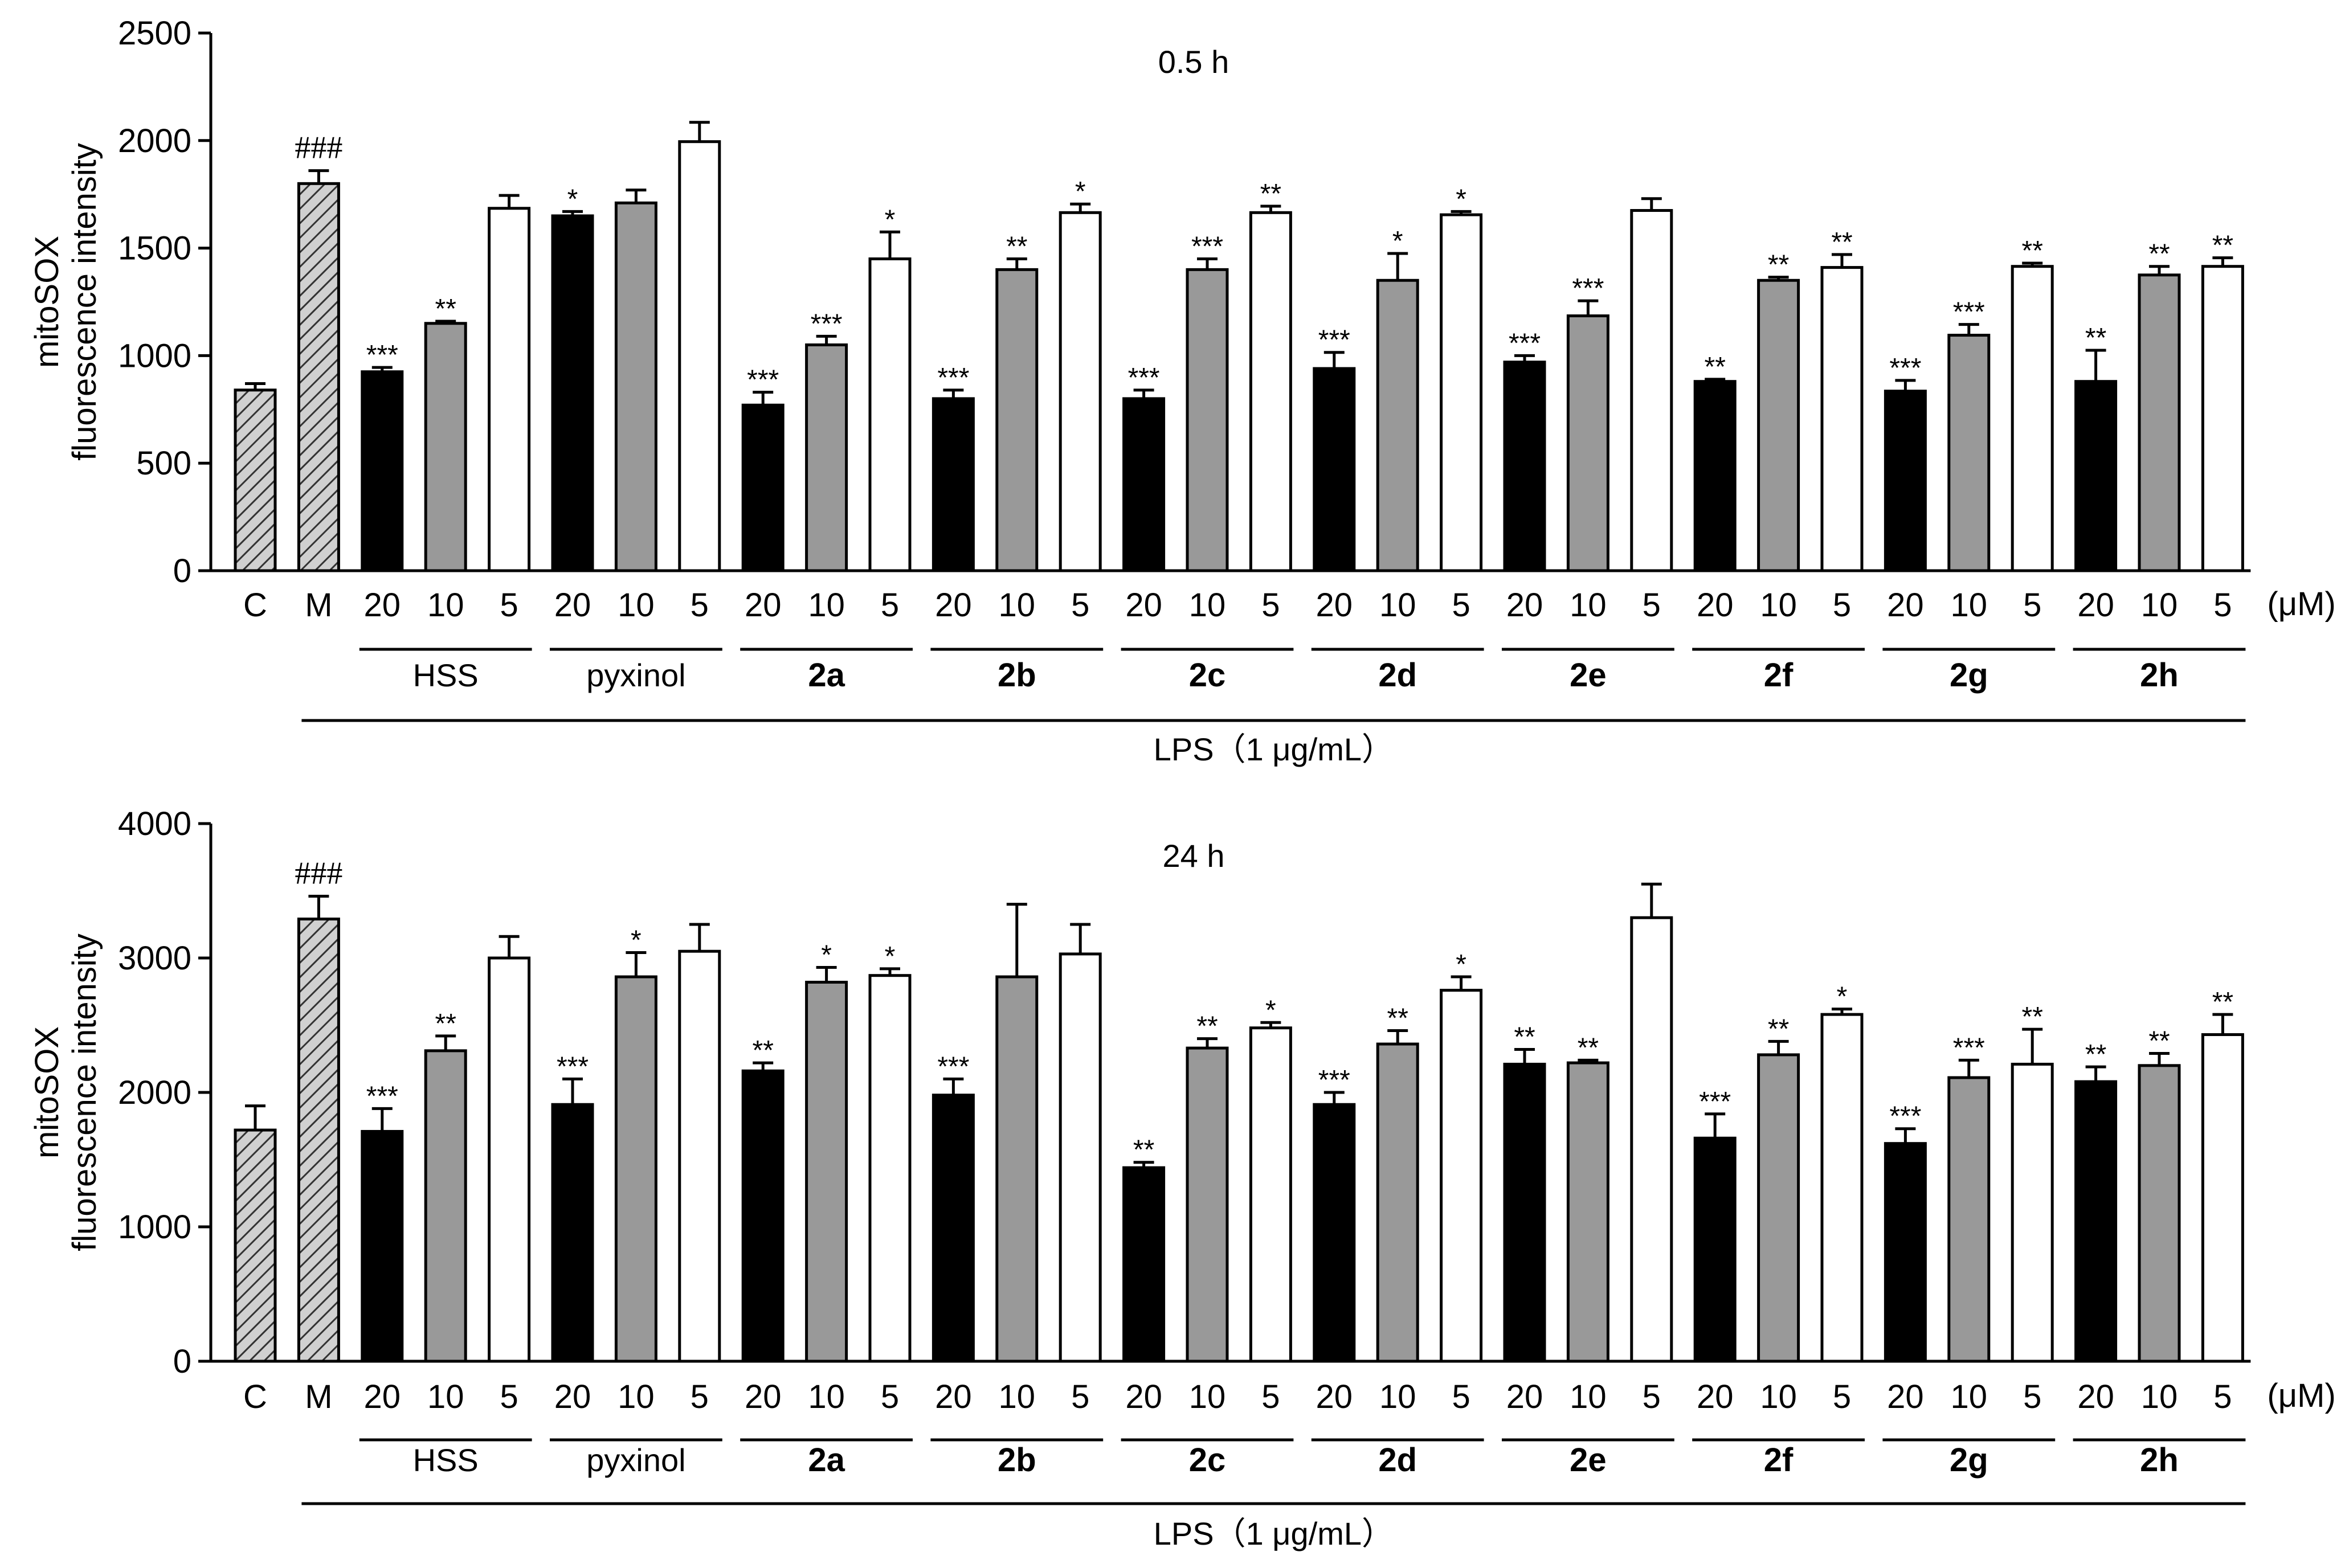  What do you see at coordinates (1397, 1460) in the screenshot?
I see `group-label: 2d` at bounding box center [1397, 1460].